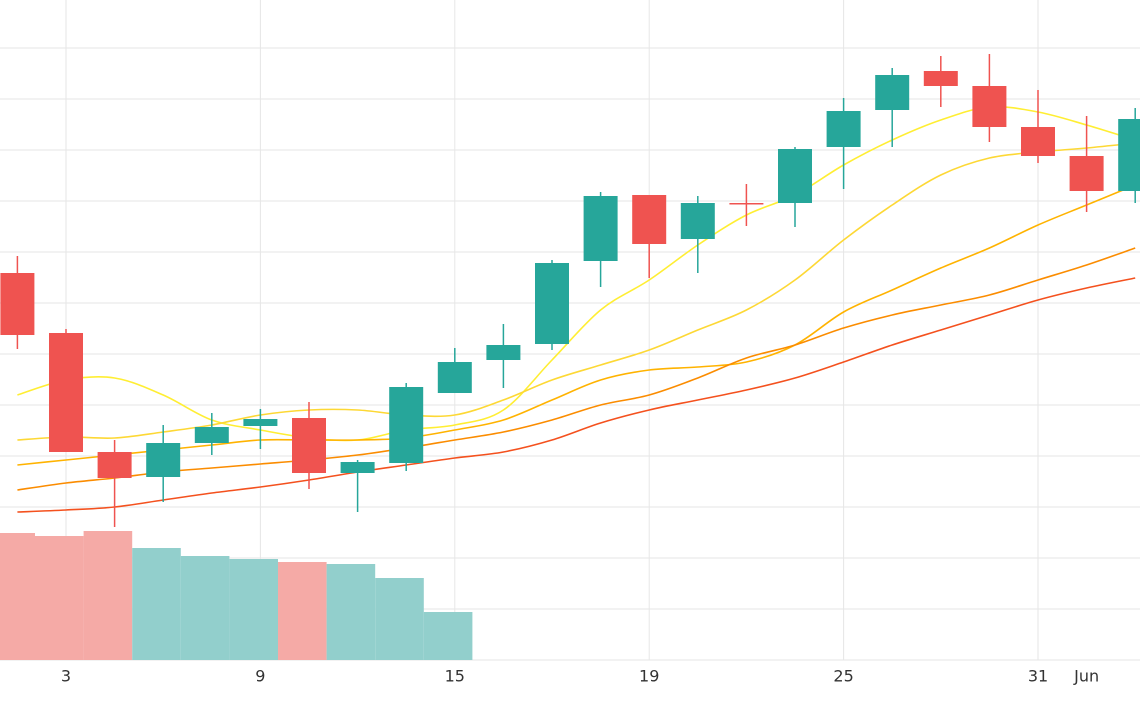  I want to click on x-axis: 3 9 15 19 25 31 Jun, so click(580, 676).